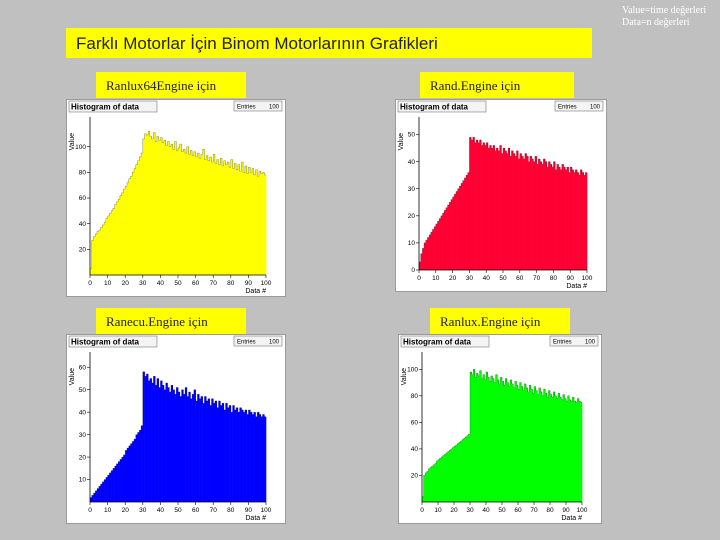  Describe the element at coordinates (83, 250) in the screenshot. I see `y-tick-label: 20` at that location.